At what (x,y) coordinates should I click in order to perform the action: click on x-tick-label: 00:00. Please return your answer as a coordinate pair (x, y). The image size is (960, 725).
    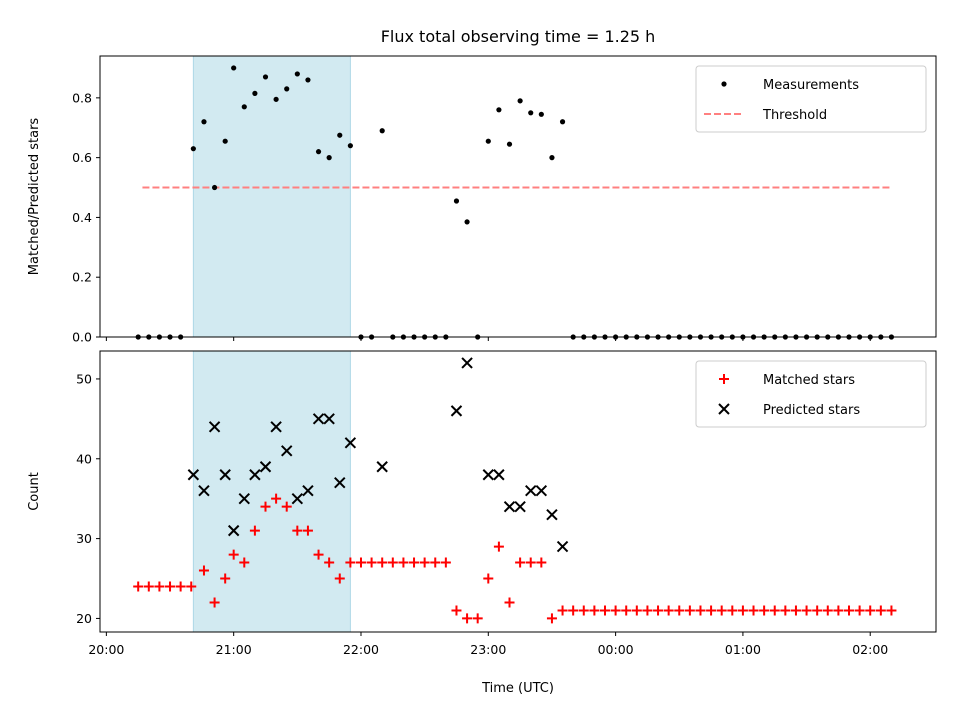
    Looking at the image, I should click on (616, 649).